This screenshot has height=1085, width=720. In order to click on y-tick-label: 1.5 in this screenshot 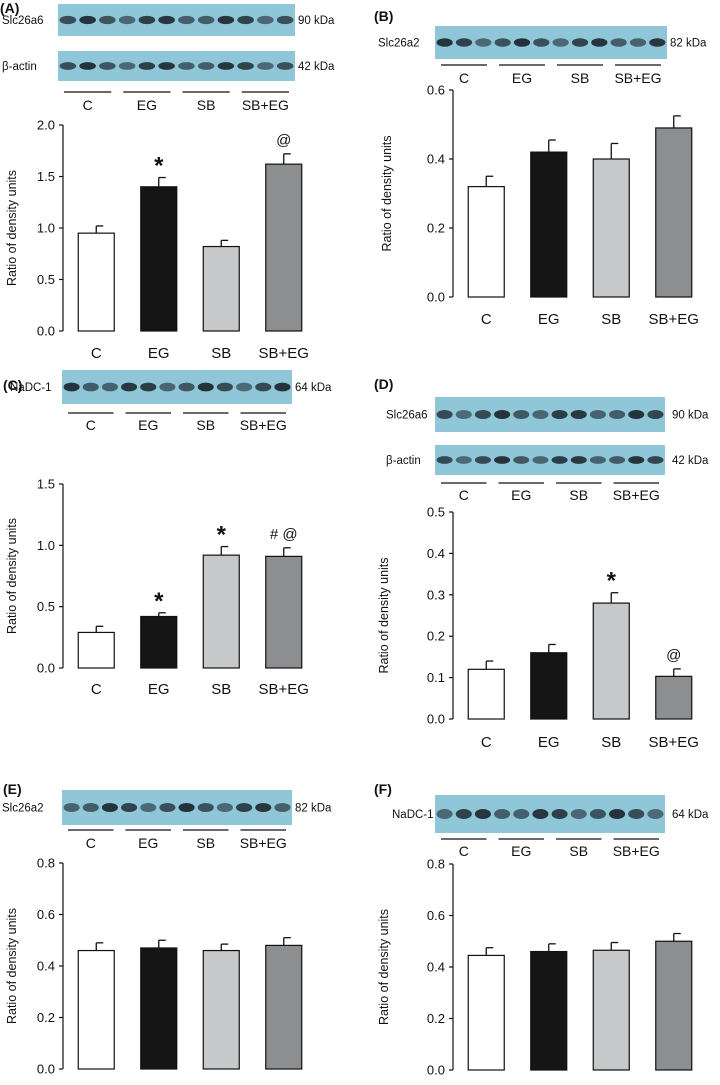, I will do `click(46, 484)`.